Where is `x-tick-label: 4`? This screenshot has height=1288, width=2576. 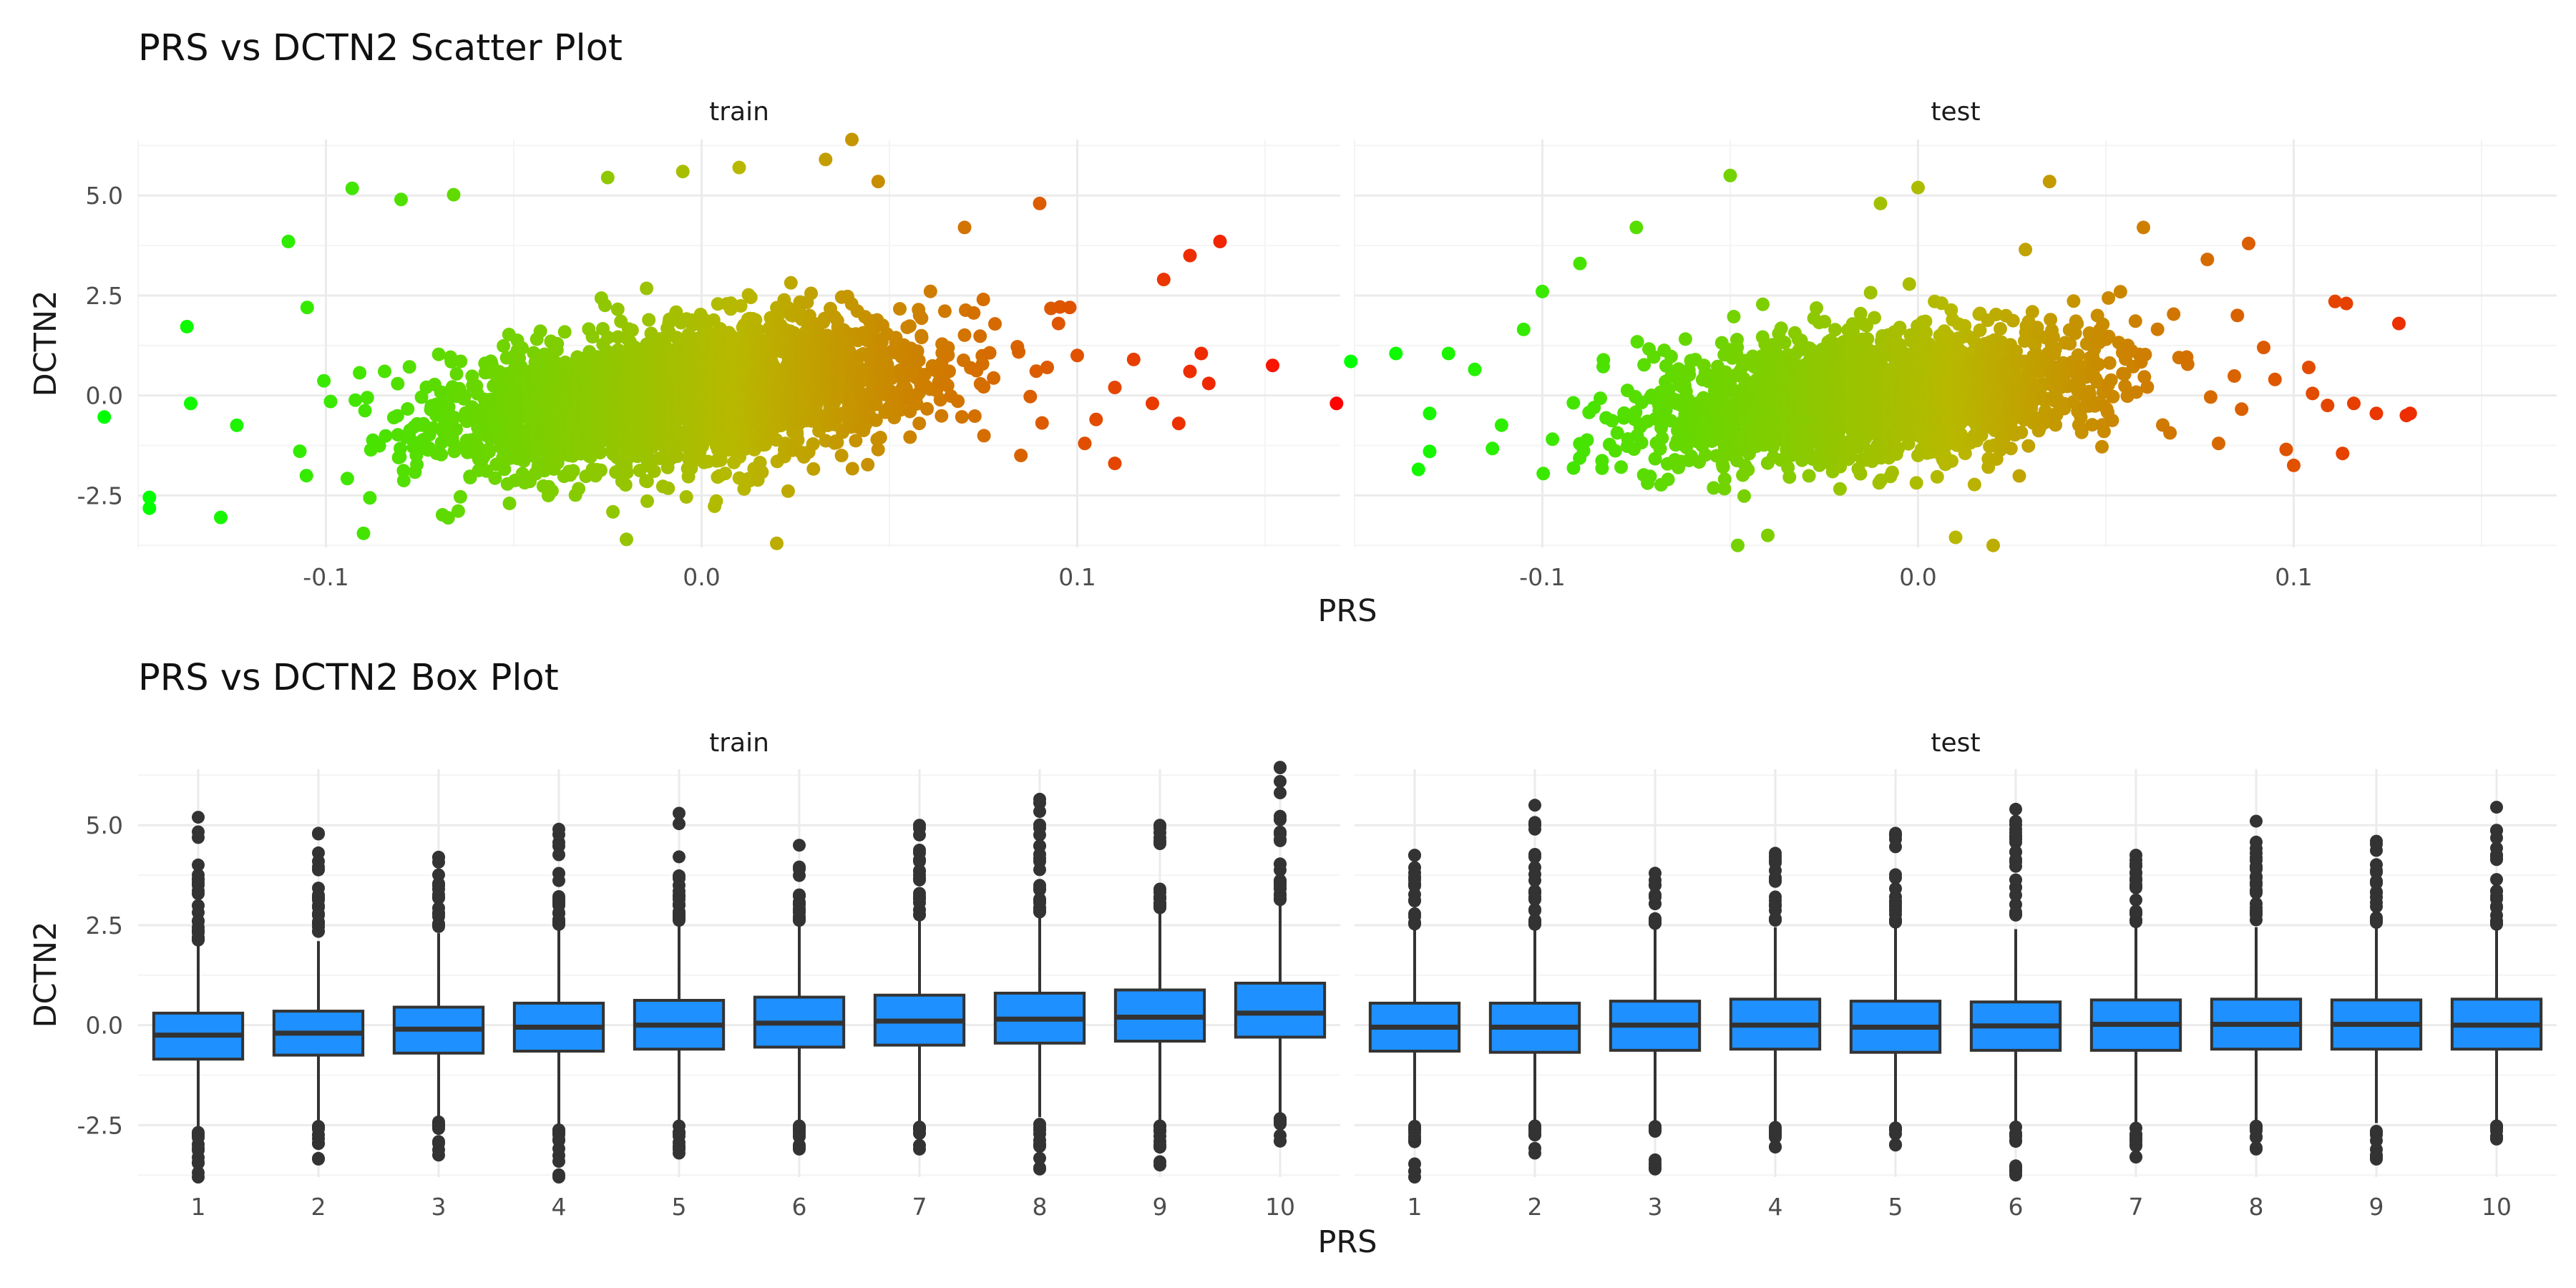 x-tick-label: 4 is located at coordinates (559, 1207).